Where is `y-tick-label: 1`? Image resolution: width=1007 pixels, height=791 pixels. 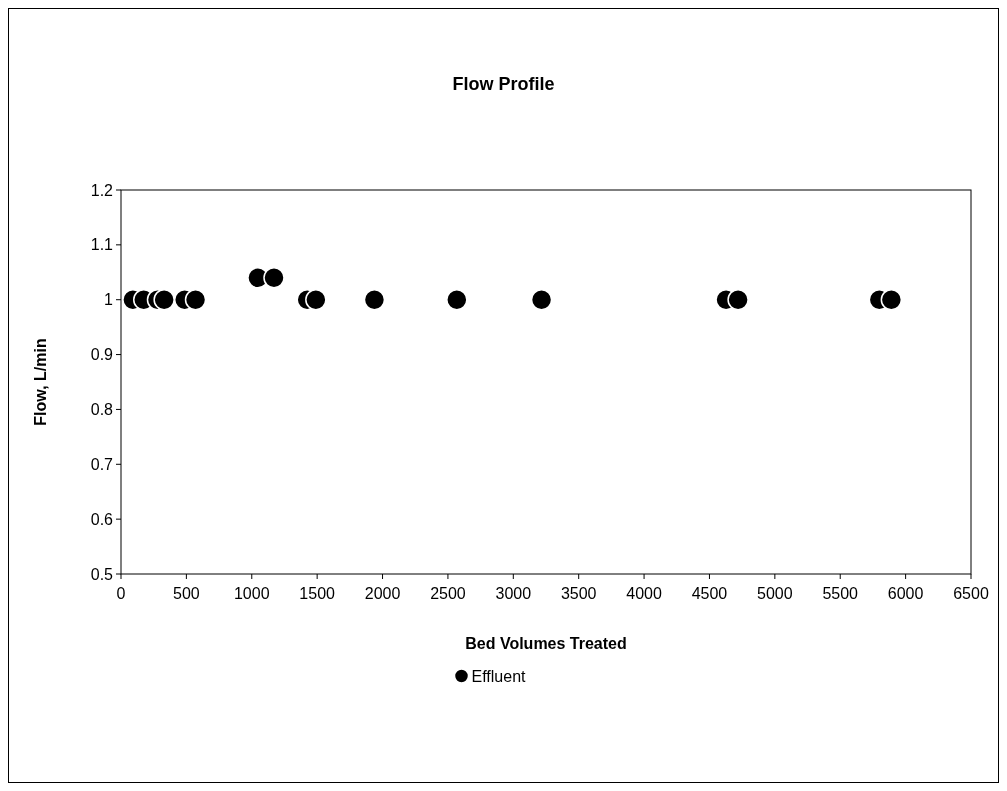 y-tick-label: 1 is located at coordinates (109, 300).